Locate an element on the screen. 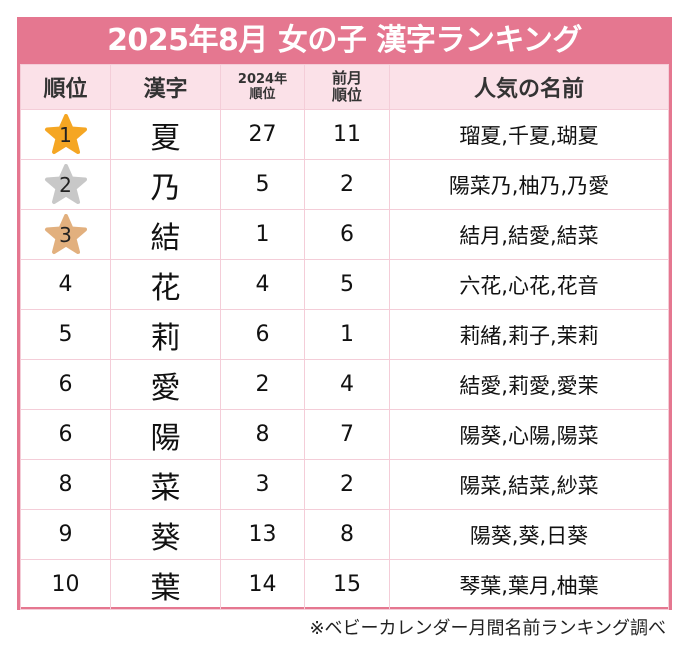  popular-names-cell: 瑠夏,千夏,瑚夏 is located at coordinates (529, 134).